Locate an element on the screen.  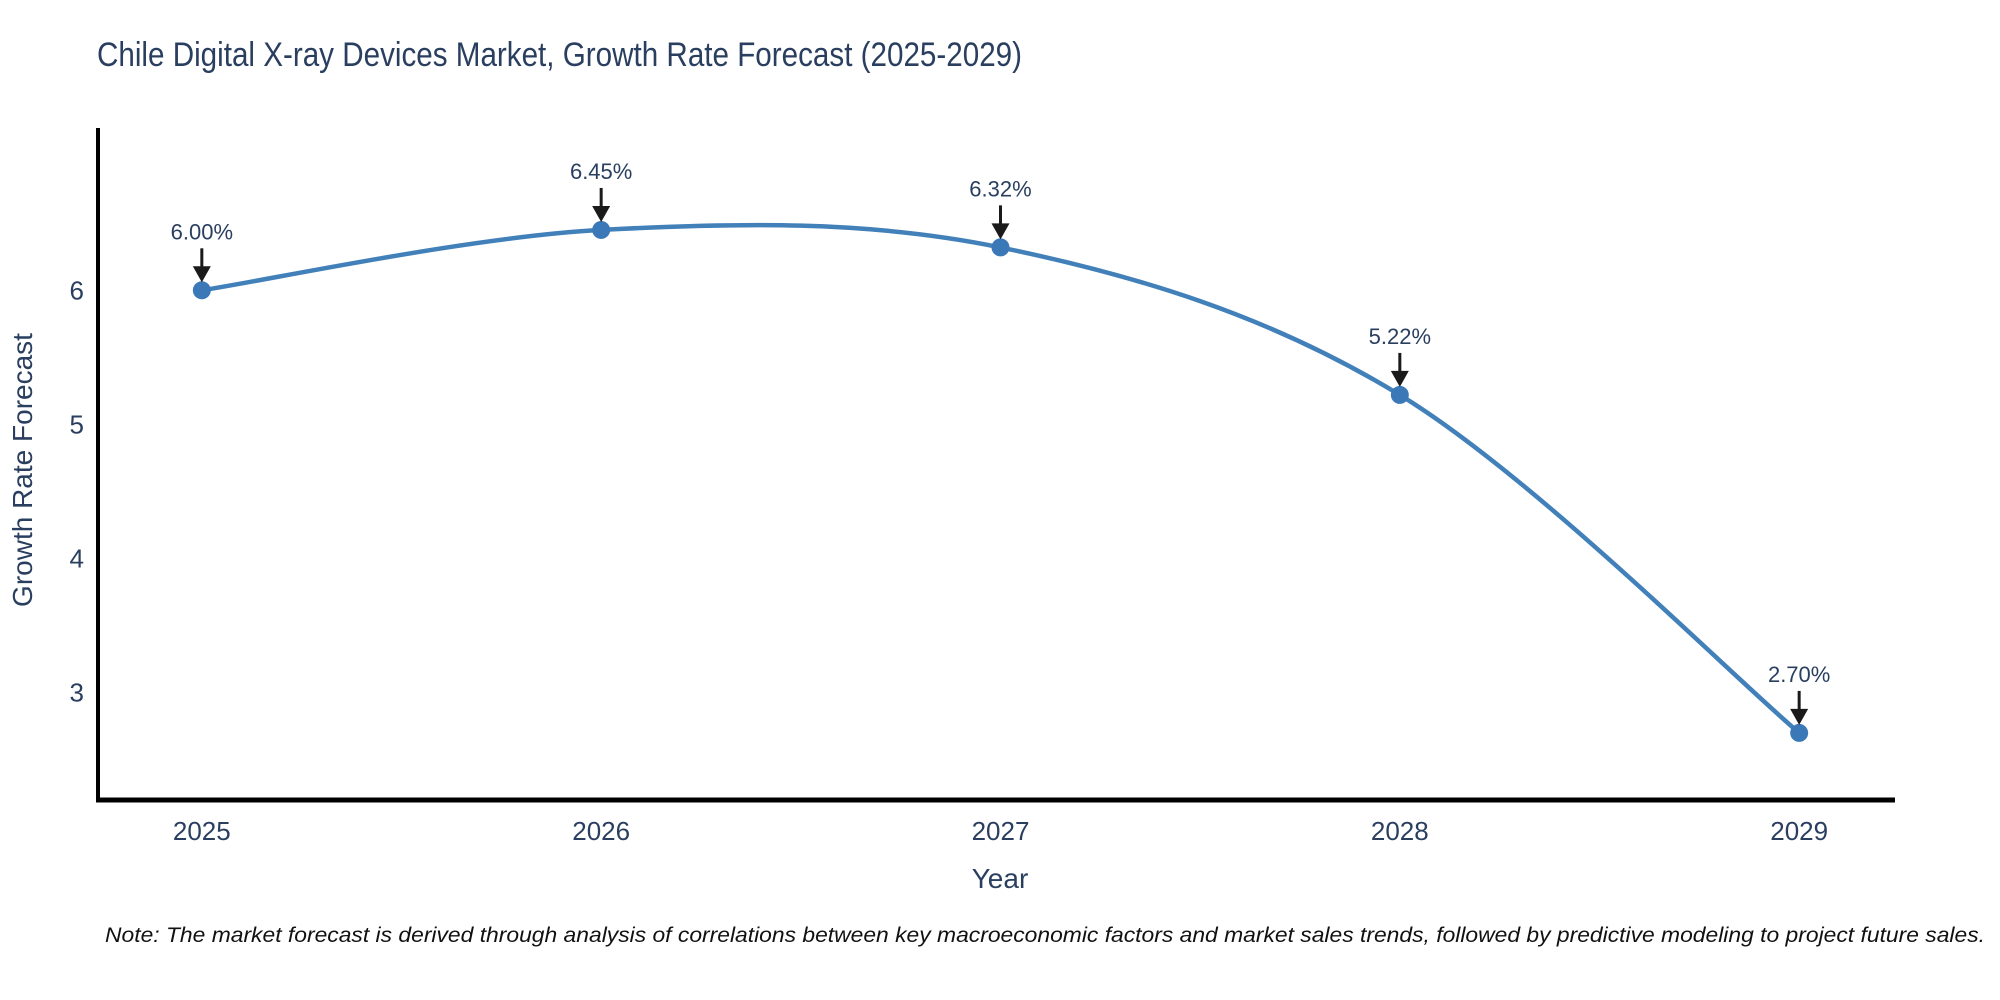
y-tick-label: 5 is located at coordinates (77, 424).